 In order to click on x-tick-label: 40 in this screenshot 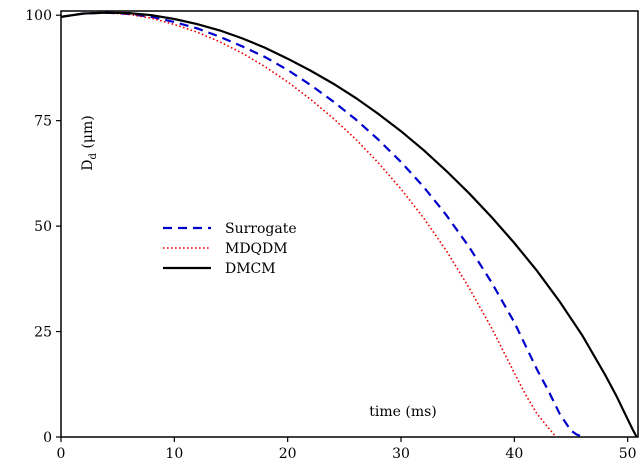, I will do `click(514, 454)`.